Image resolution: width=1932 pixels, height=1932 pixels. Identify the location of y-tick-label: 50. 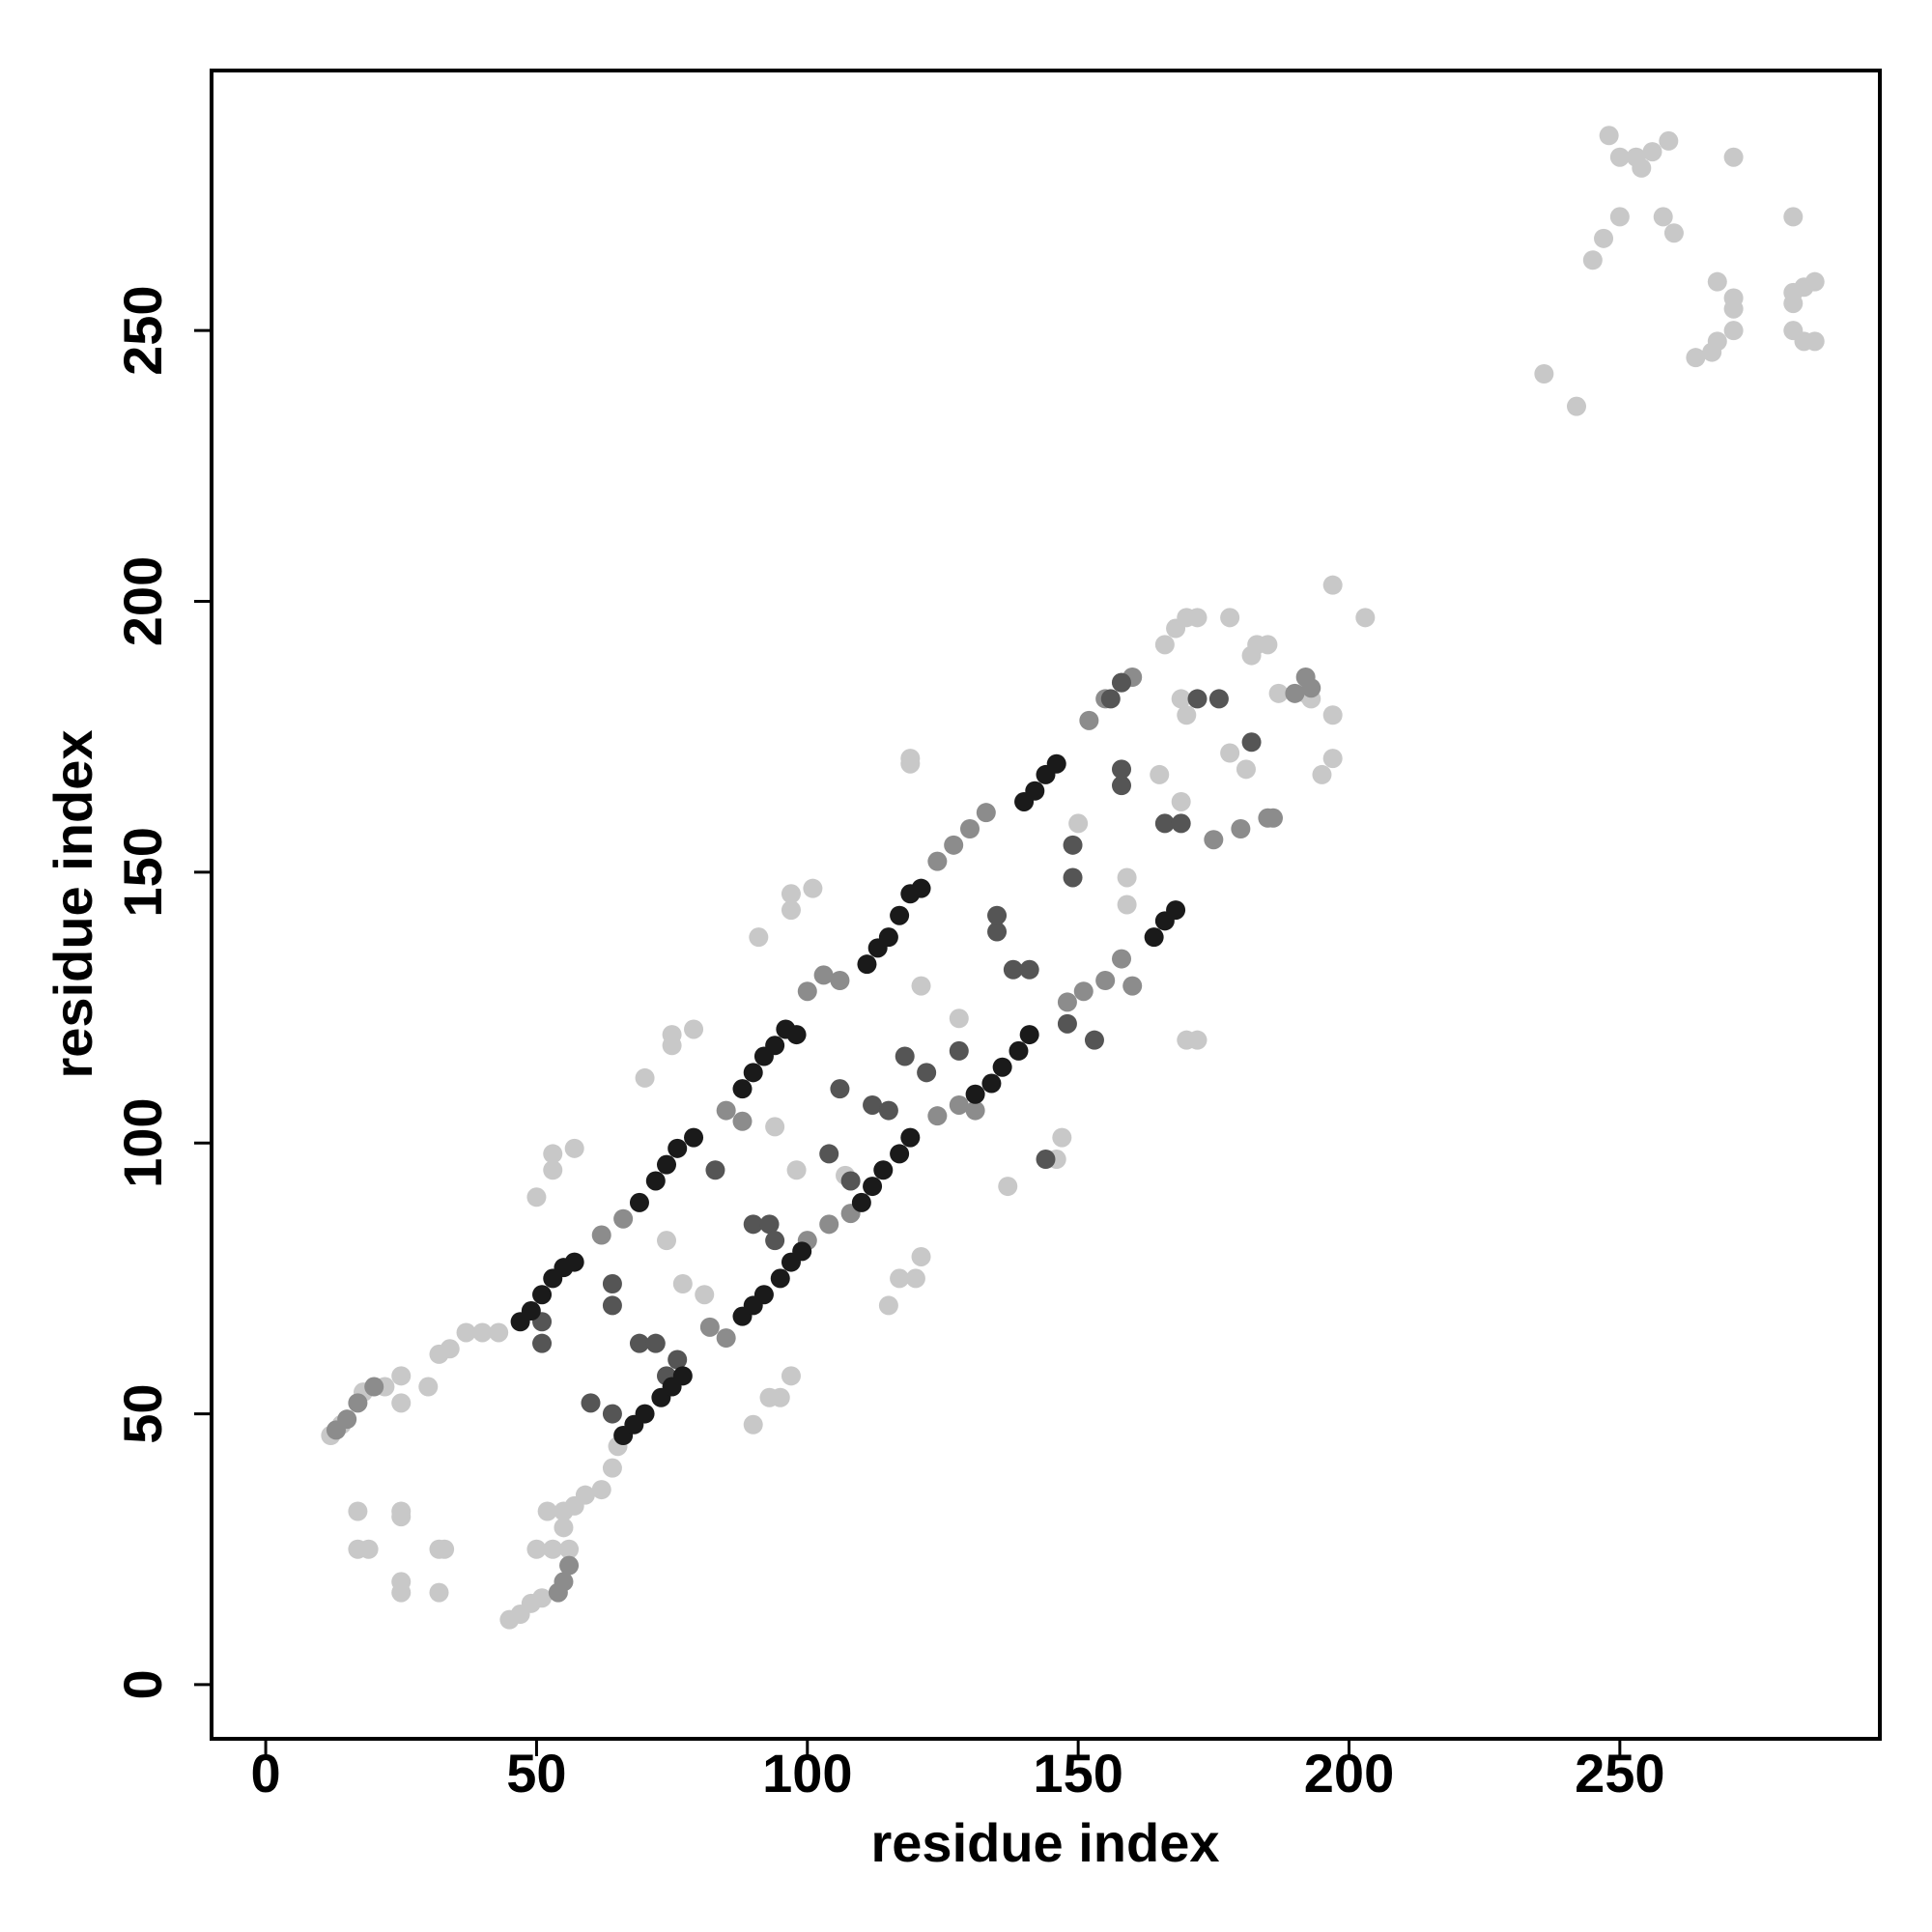
(142, 1413).